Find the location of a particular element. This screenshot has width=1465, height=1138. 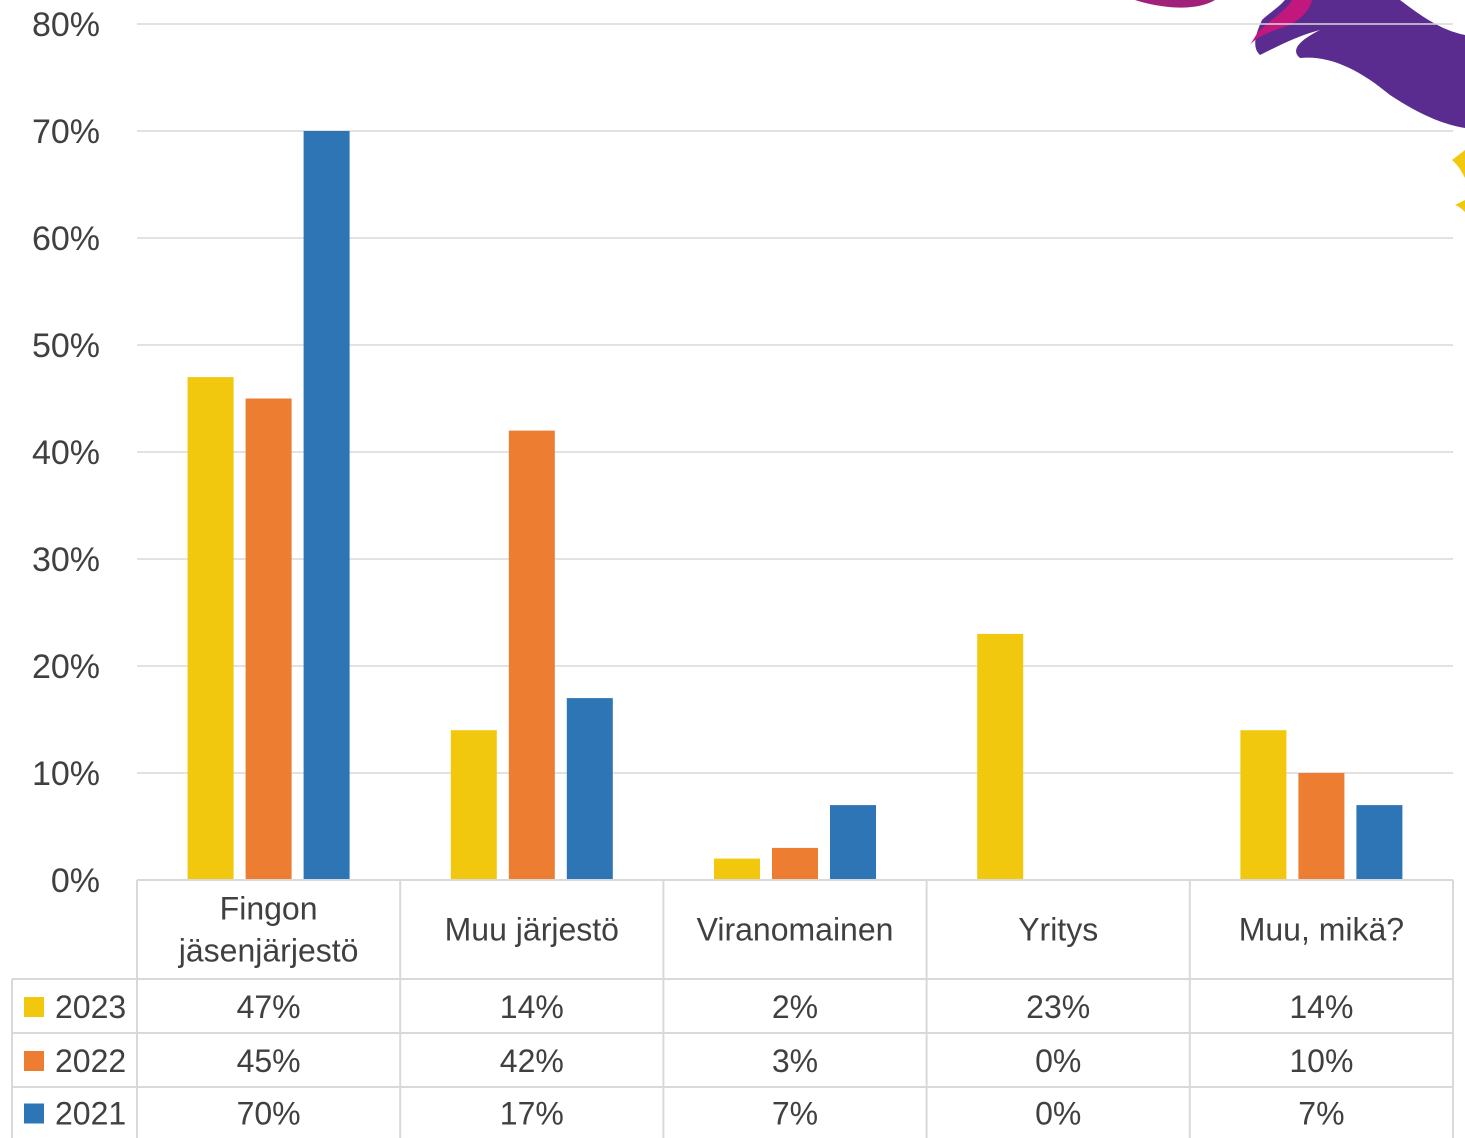

table-cell-value: 47% is located at coordinates (269, 1007).